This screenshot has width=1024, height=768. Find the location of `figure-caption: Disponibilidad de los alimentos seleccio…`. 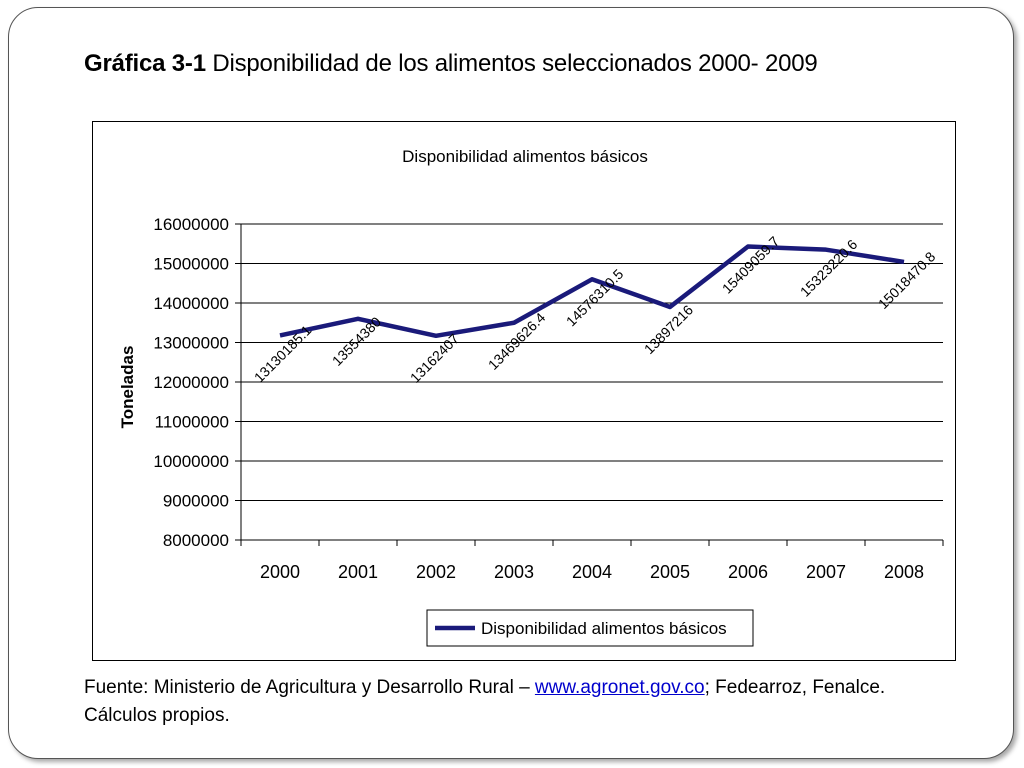

figure-caption: Disponibilidad de los alimentos seleccio… is located at coordinates (511, 63).